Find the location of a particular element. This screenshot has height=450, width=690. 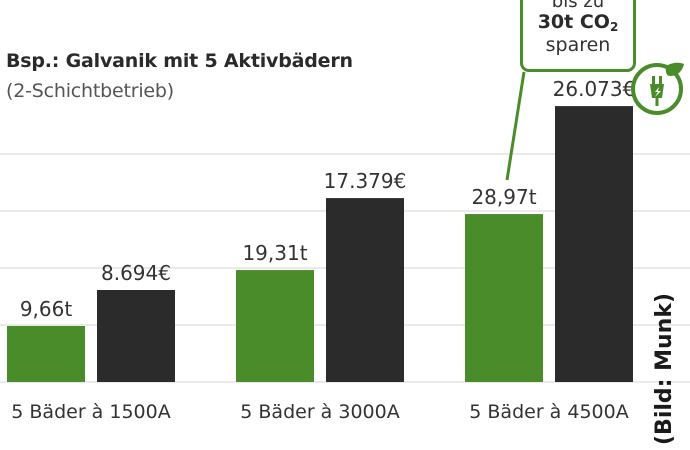

value-label: 8.694€ is located at coordinates (136, 273).